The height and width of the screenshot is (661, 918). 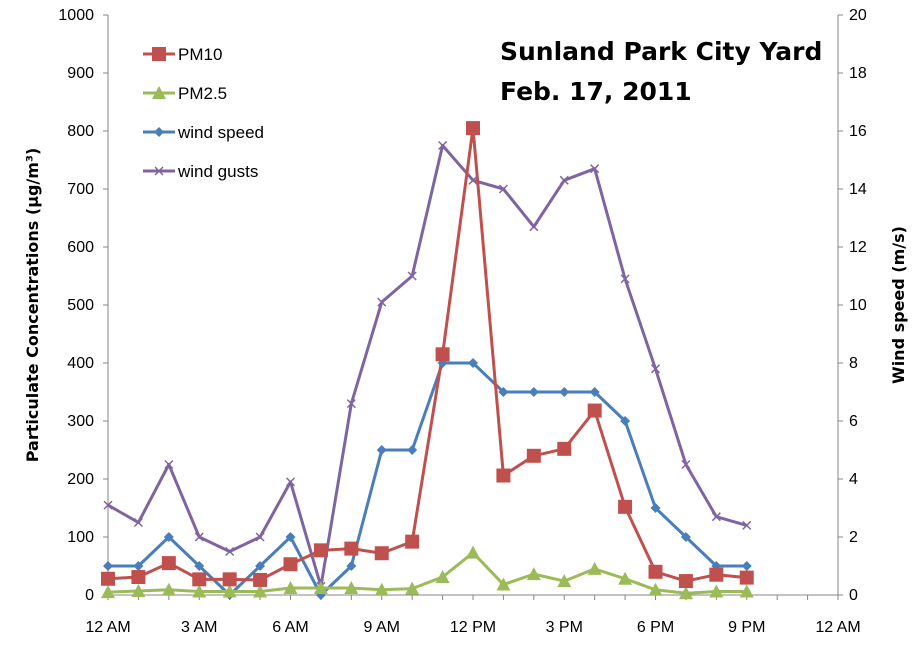 I want to click on y-axis-title: Particulate Concentrations (µg/m³), so click(x=32, y=305).